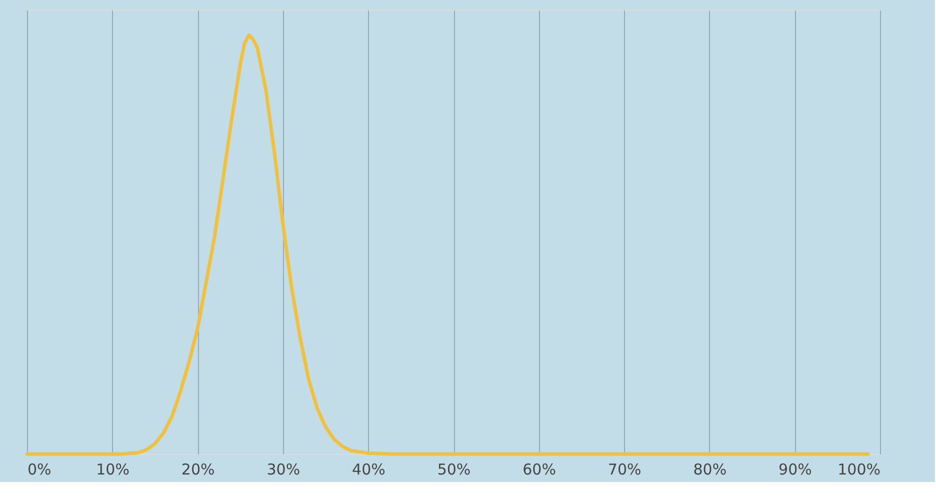 This screenshot has width=936, height=502. What do you see at coordinates (113, 469) in the screenshot?
I see `x-tick-label: 10%` at bounding box center [113, 469].